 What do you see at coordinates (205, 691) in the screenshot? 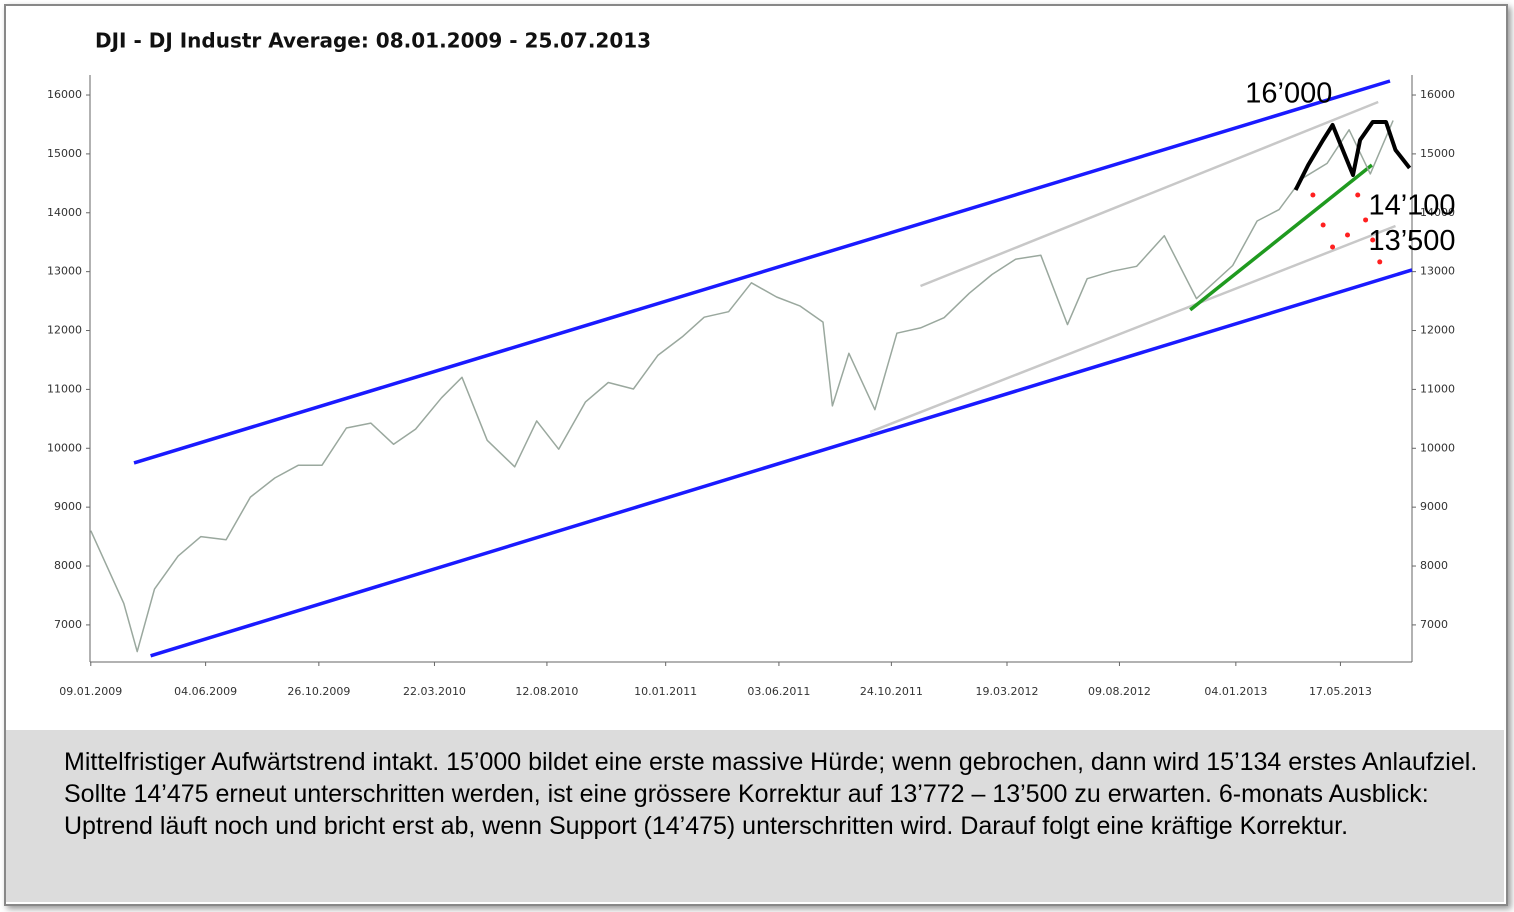
I see `x-tick-label: 04.06.2009` at bounding box center [205, 691].